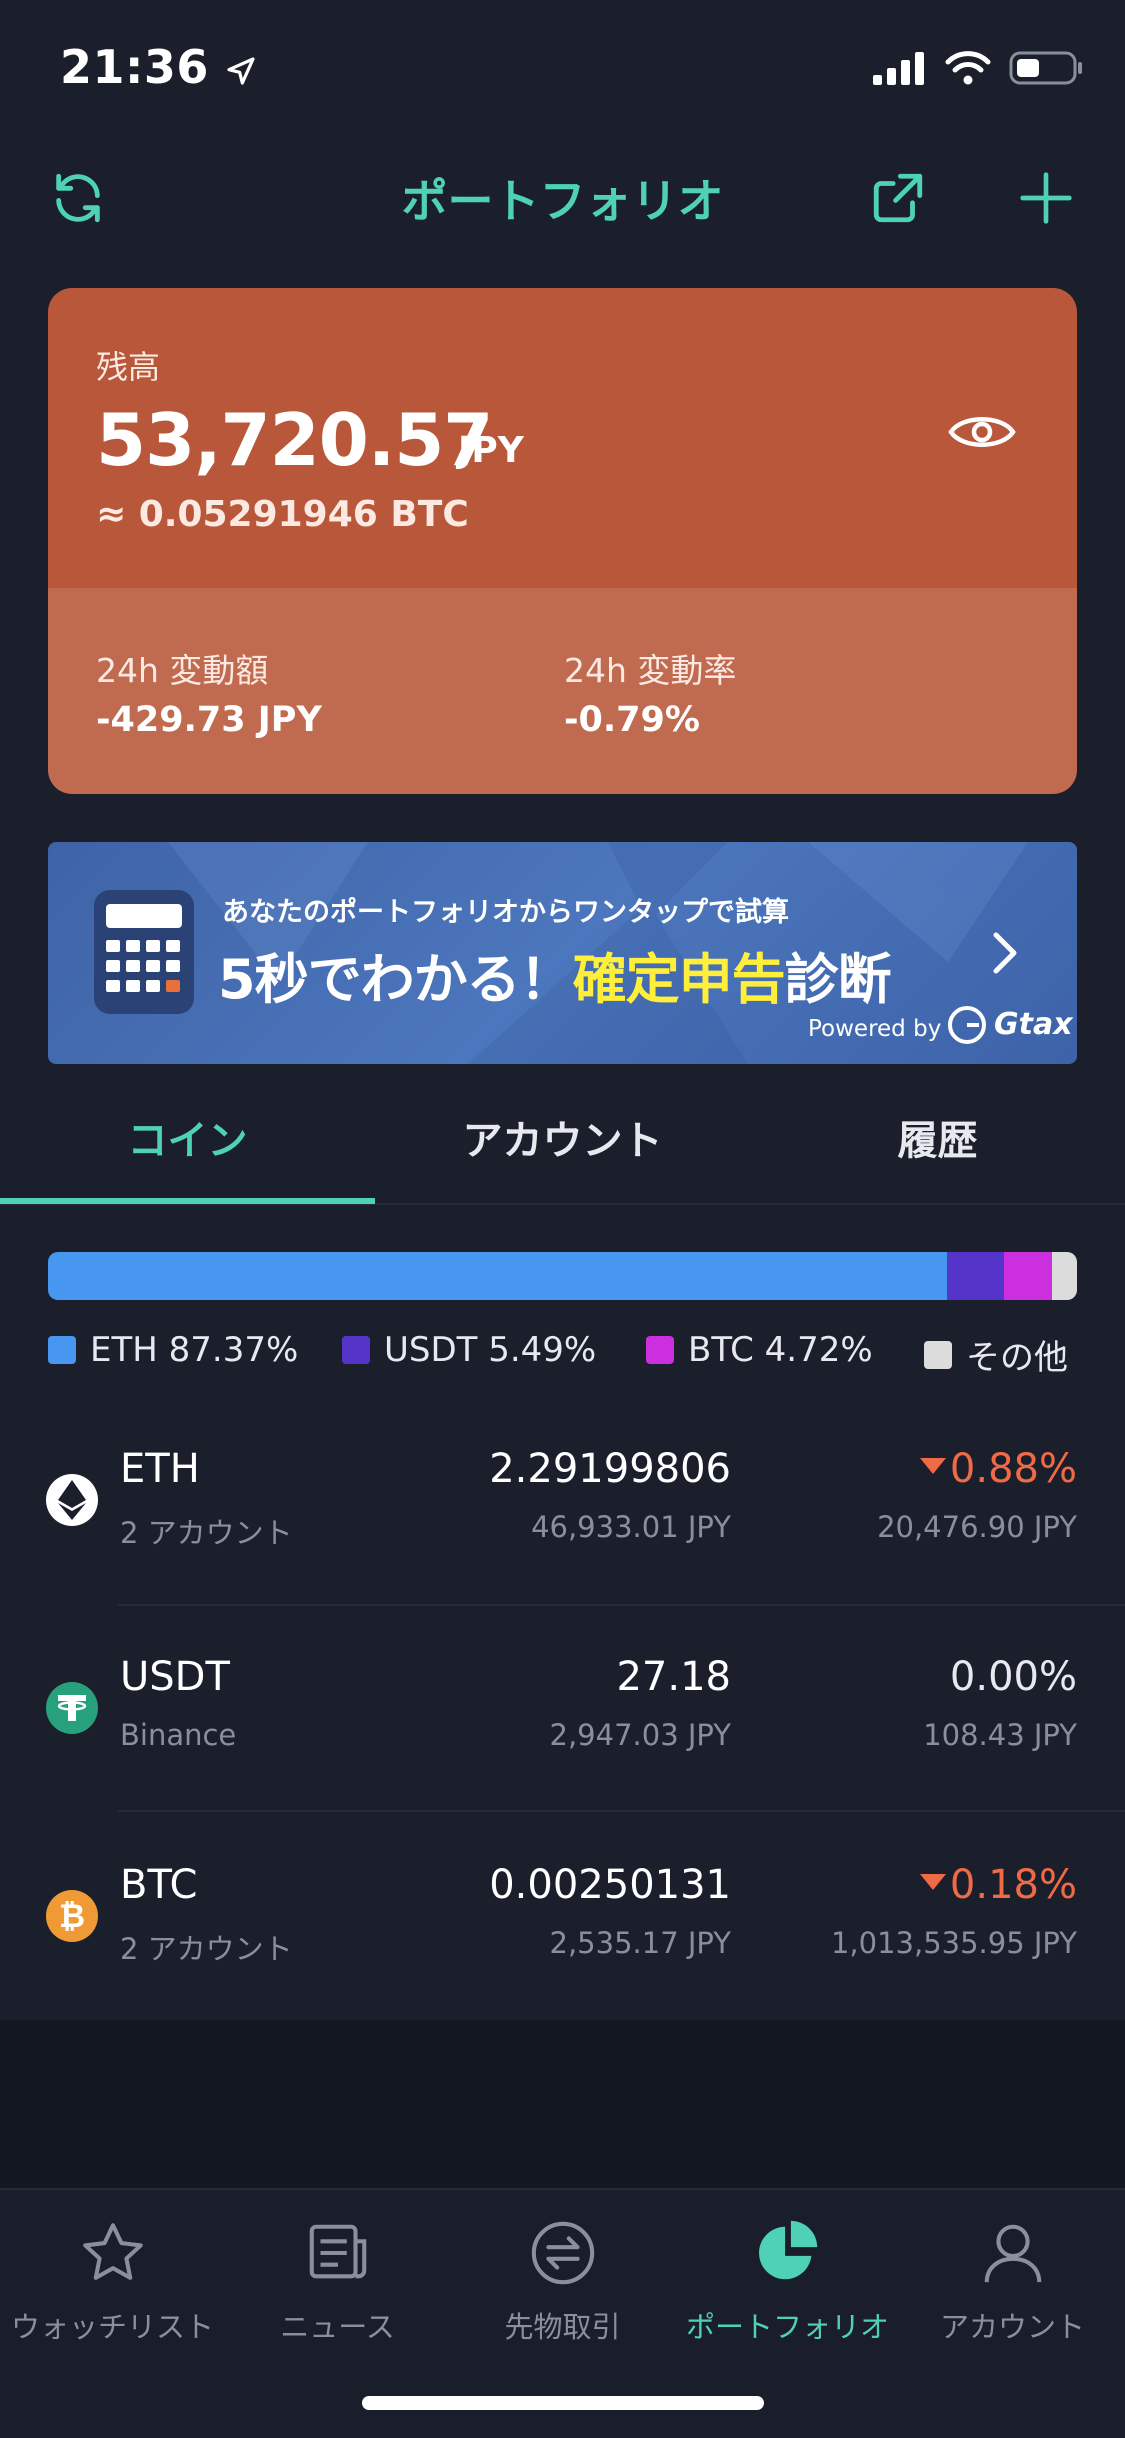 This screenshot has height=2438, width=1125. Describe the element at coordinates (555, 979) in the screenshot. I see `banner-title: 5秒でわかる！確定申告診断` at that location.